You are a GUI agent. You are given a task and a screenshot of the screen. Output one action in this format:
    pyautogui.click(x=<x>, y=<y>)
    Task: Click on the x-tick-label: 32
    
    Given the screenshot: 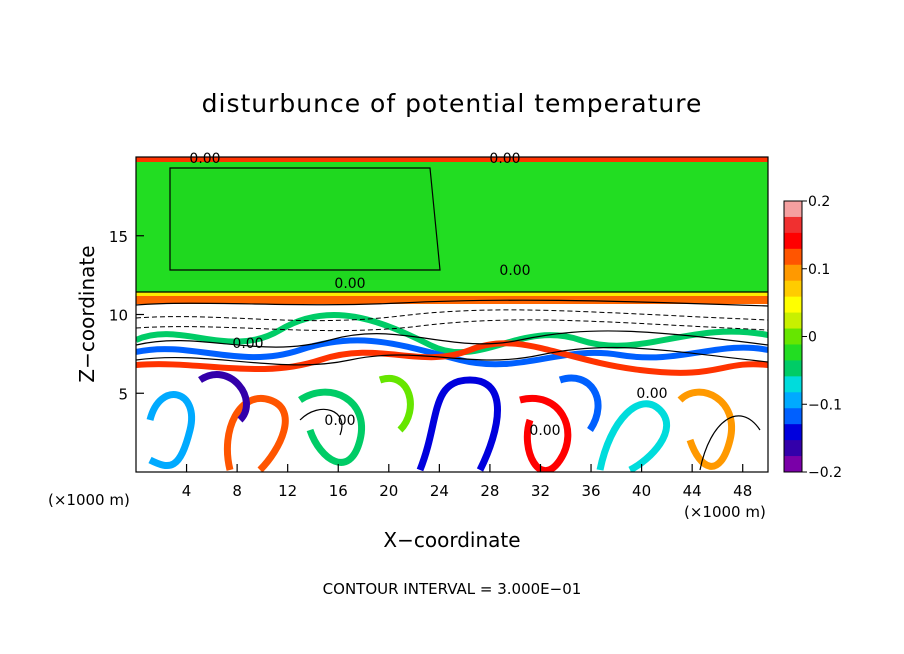 What is the action you would take?
    pyautogui.click(x=540, y=491)
    